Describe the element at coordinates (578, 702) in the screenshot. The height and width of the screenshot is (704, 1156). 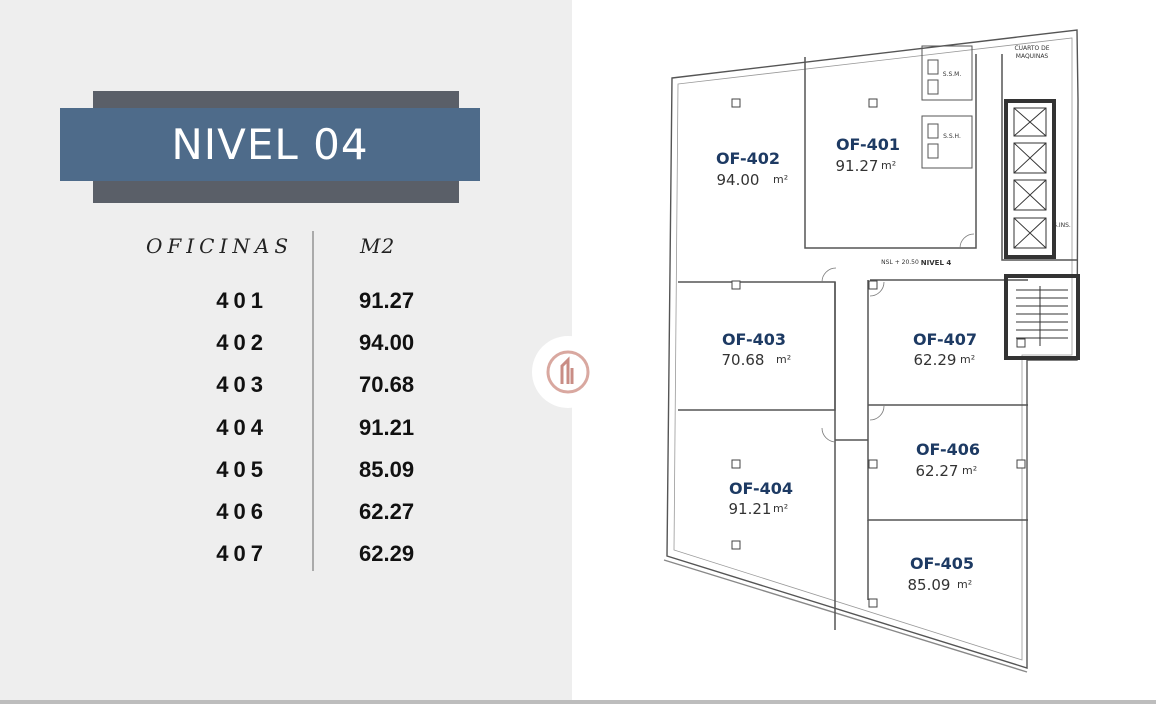
I see `bottom-border` at that location.